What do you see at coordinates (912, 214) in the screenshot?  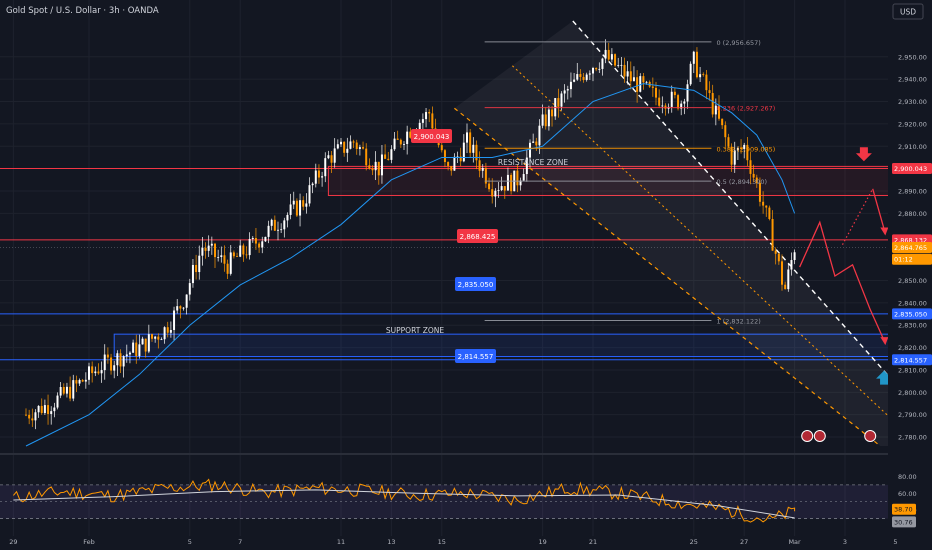 I see `price-tick-label: 2,880.00` at bounding box center [912, 214].